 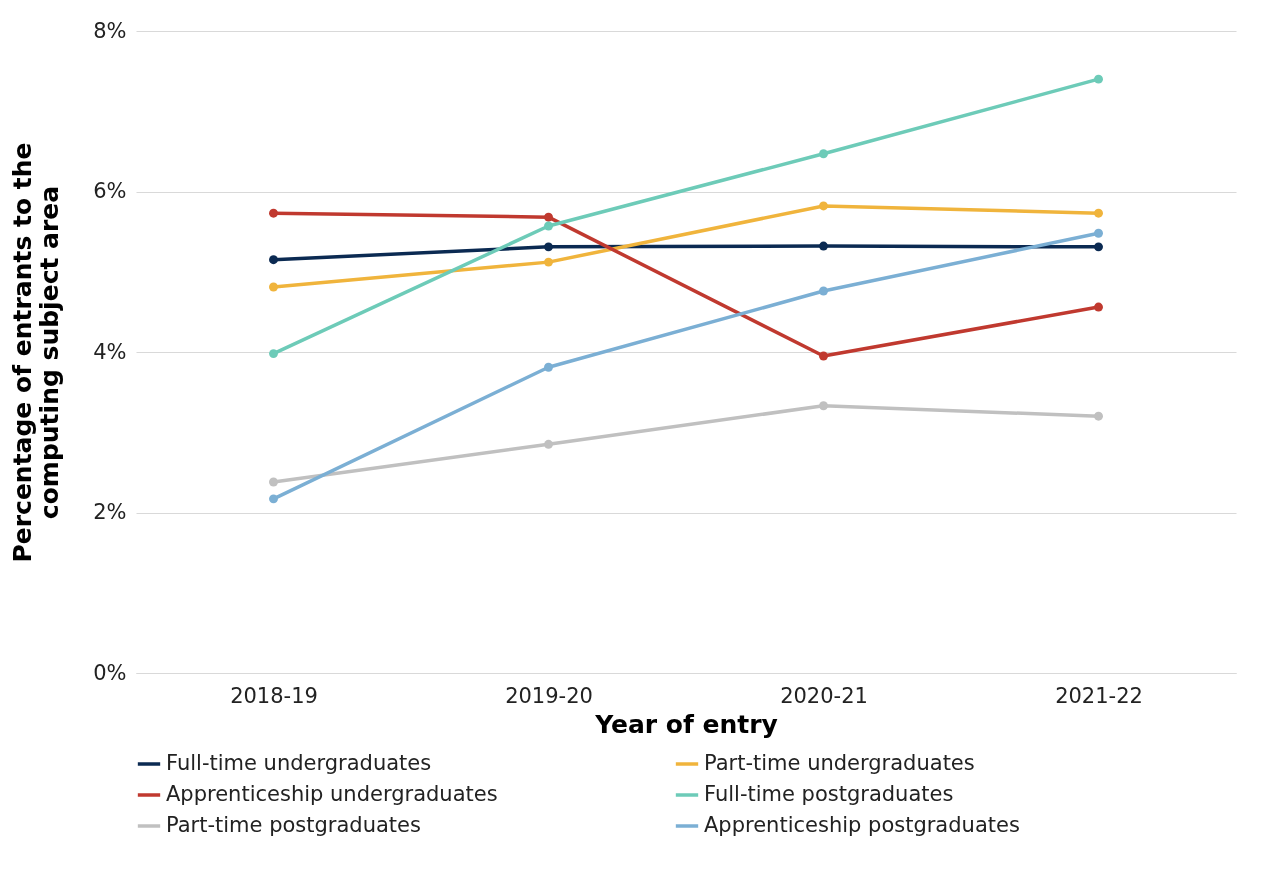 I want to click on x-tick-label: 2020-21, so click(x=824, y=695).